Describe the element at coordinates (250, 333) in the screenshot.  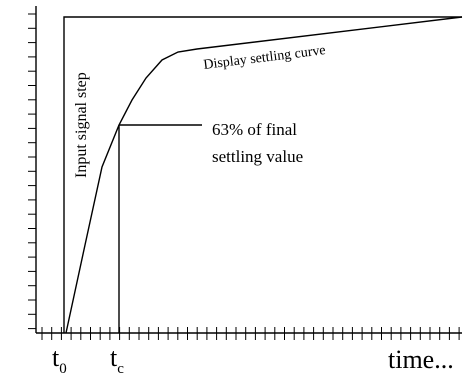
I see `x-axis-ticks` at that location.